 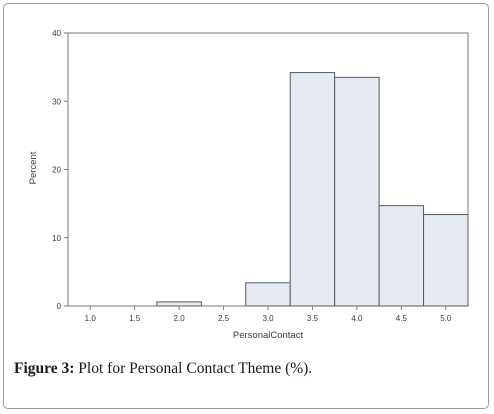 I want to click on x-tick-label: 2.5, so click(x=224, y=318).